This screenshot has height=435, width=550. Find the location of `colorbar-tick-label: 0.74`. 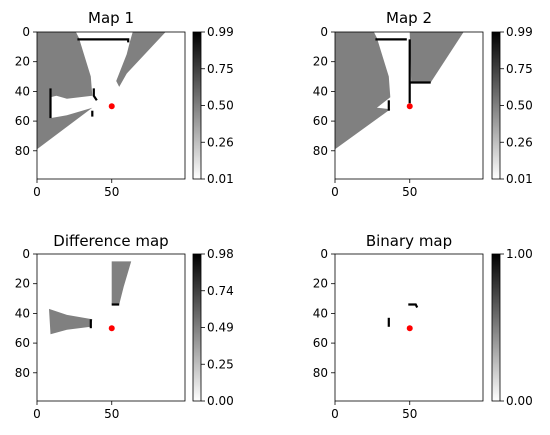

colorbar-tick-label: 0.74 is located at coordinates (220, 291).